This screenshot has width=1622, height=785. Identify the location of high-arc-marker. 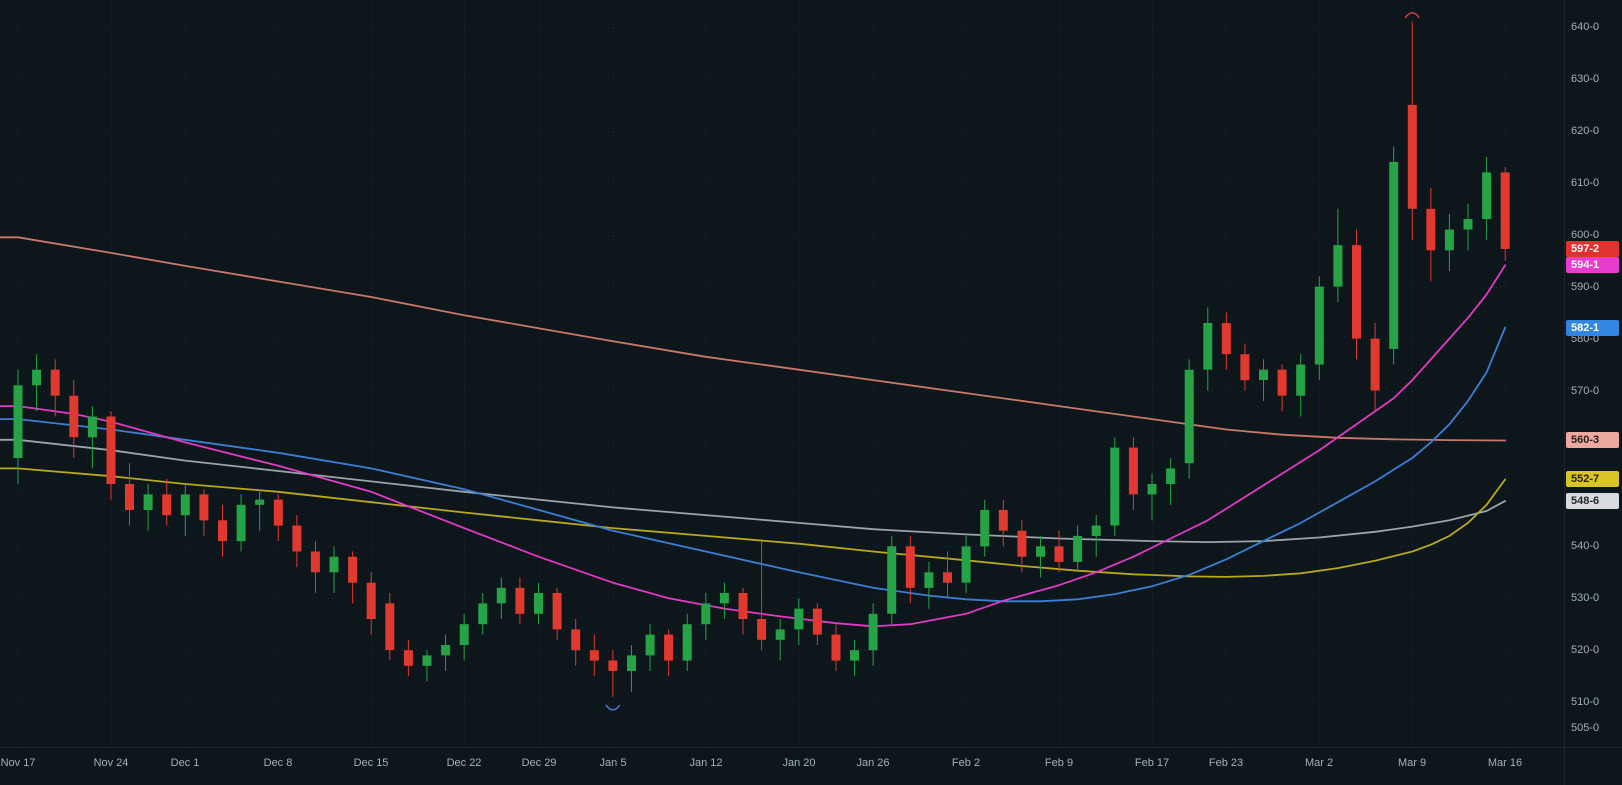
(1412, 15).